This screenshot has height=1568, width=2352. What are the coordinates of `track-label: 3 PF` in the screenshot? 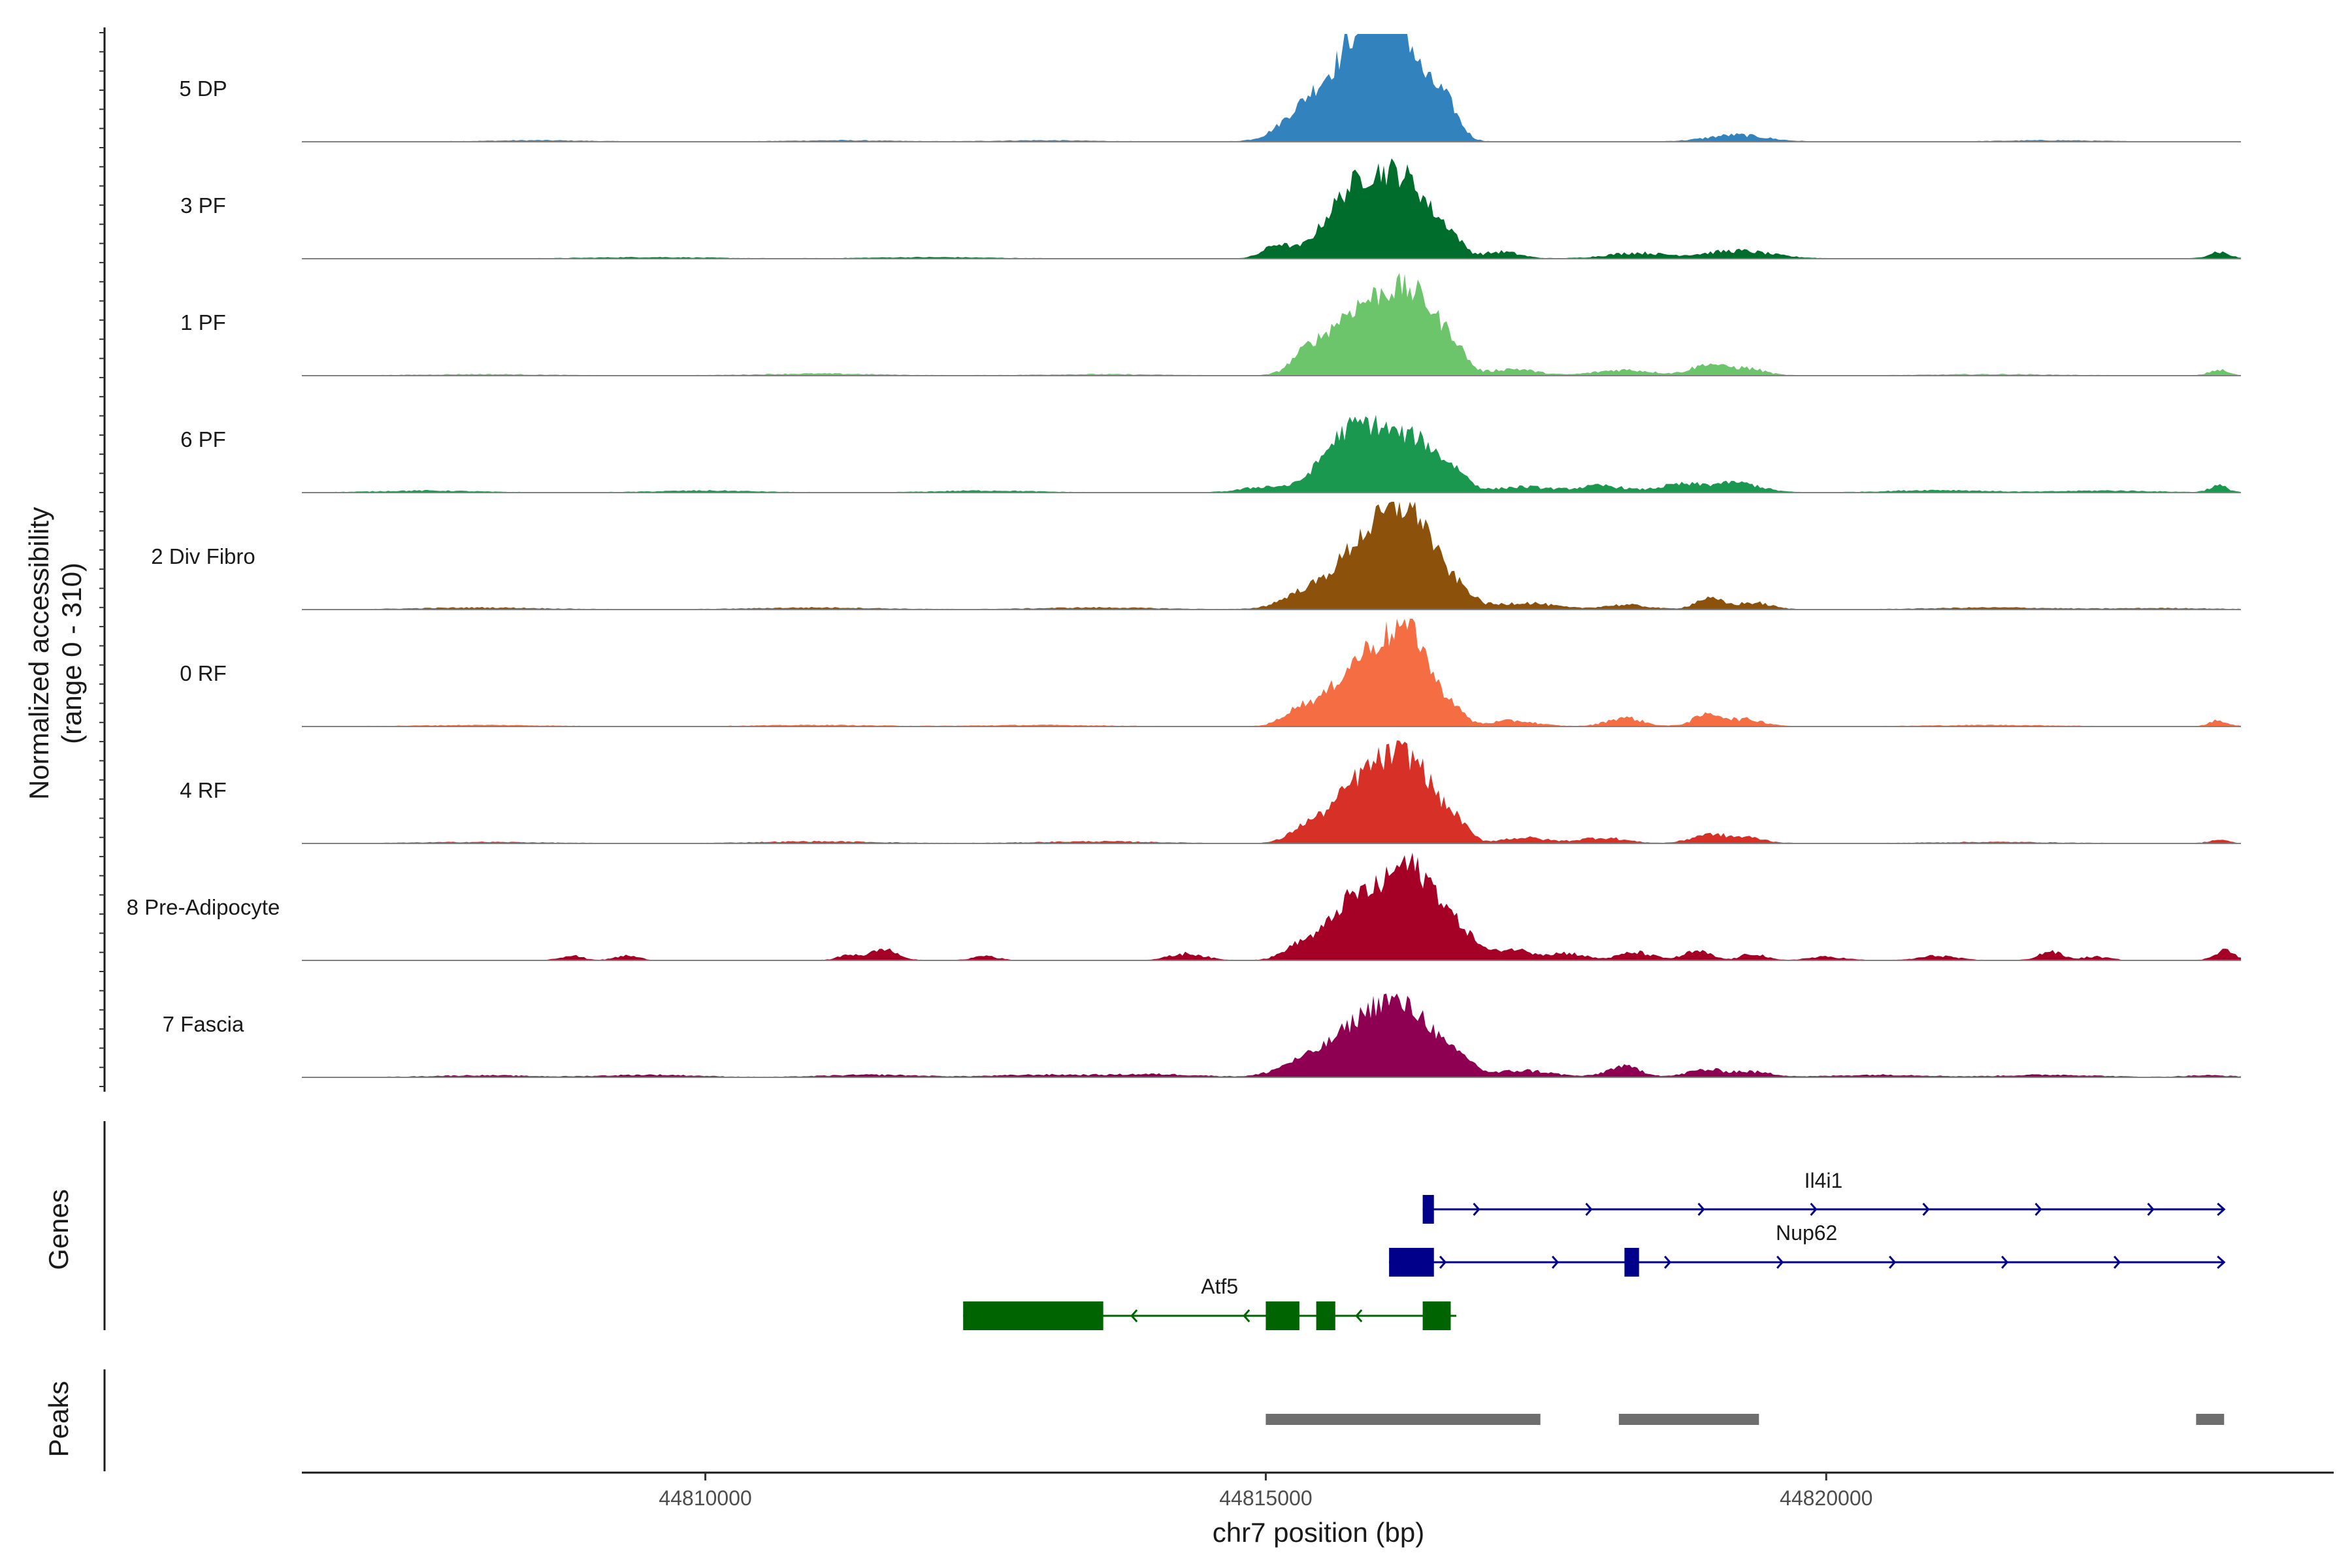 It's located at (203, 205).